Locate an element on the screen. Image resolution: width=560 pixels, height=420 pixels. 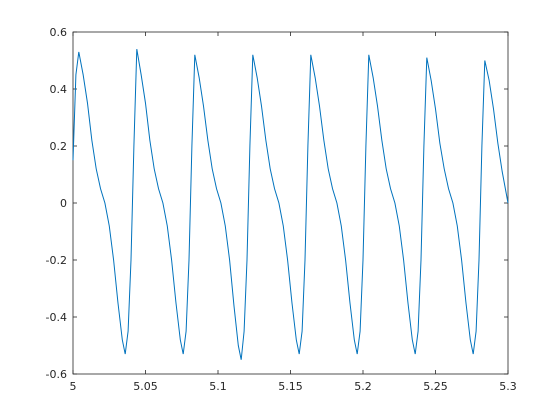
x-tick-label: 5.25 is located at coordinates (435, 386).